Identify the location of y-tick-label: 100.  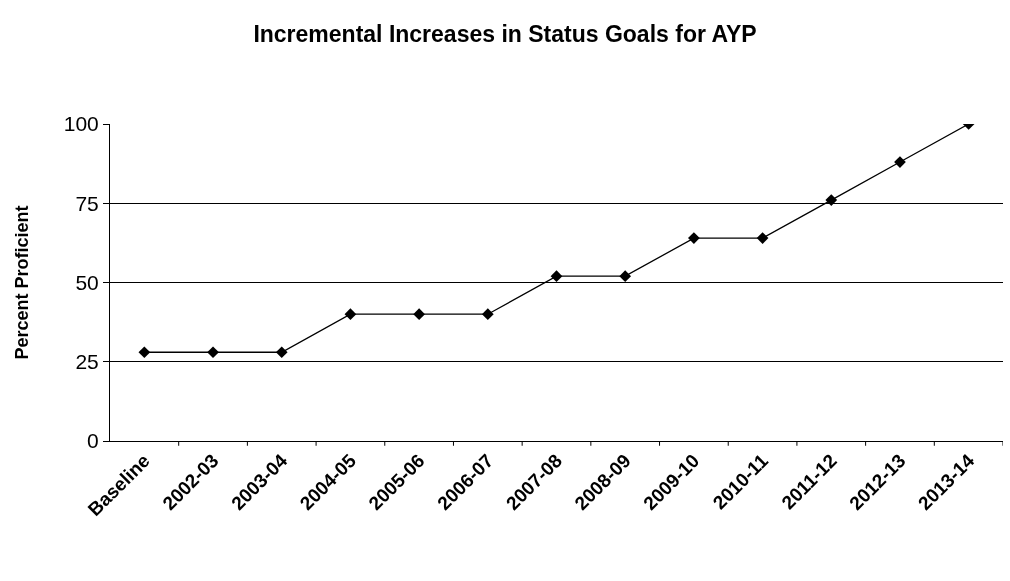
(81, 124).